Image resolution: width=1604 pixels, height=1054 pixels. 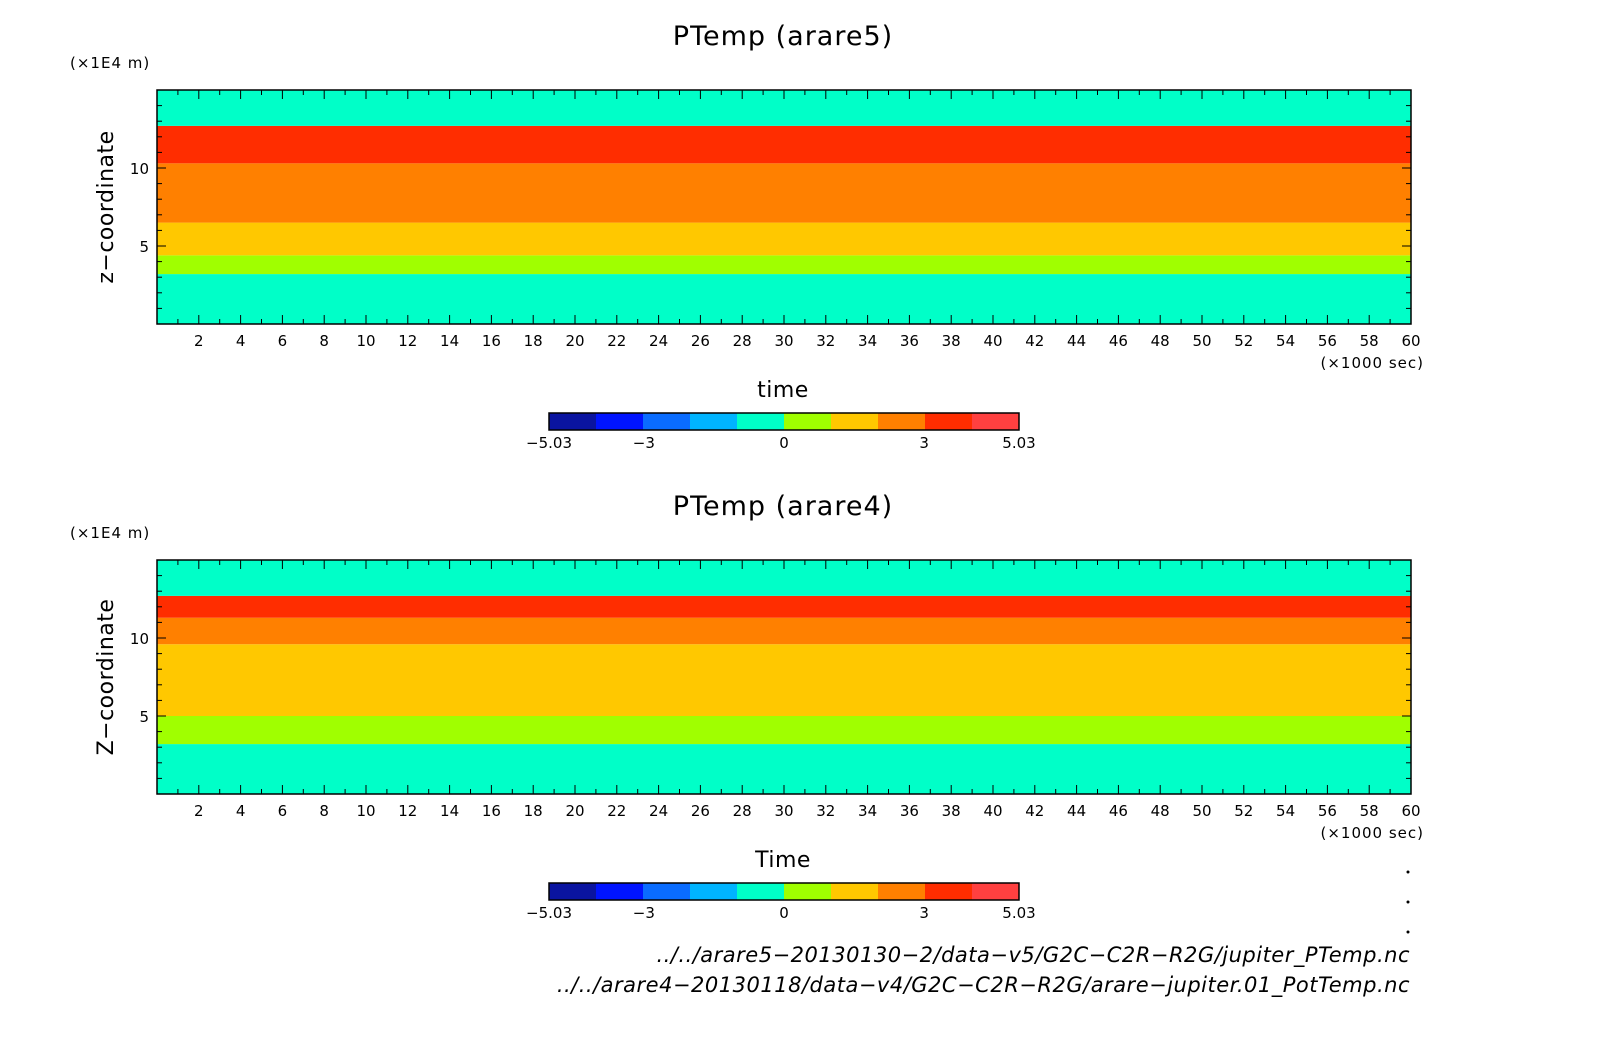 I want to click on x-unit-label-arare4: (×1000 sec), so click(x=1372, y=833).